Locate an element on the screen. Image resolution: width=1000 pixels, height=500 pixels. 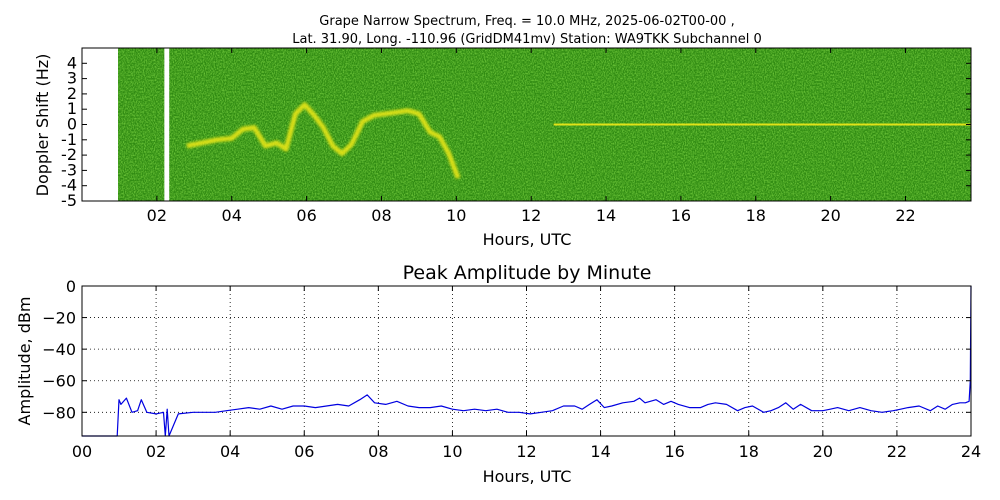
spectrogram-y-tick-label: -3 is located at coordinates (69, 169).